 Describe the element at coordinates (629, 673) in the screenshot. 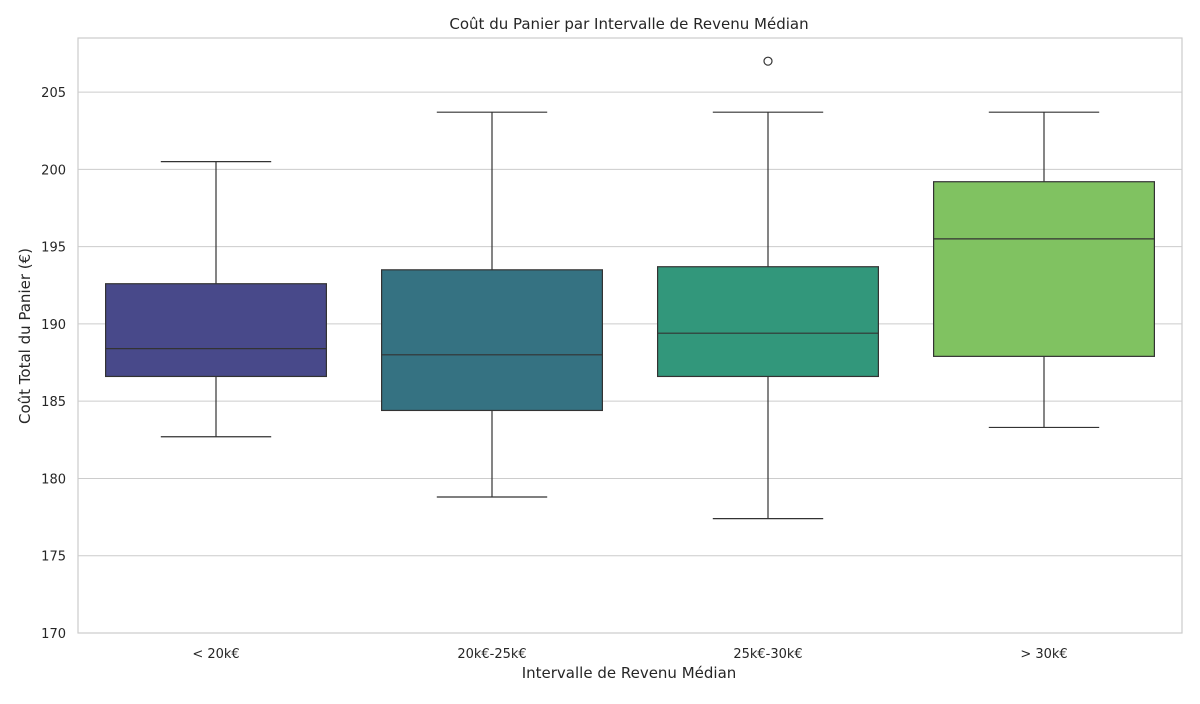

I see `x-axis-label: Intervalle de Revenu Médian` at that location.